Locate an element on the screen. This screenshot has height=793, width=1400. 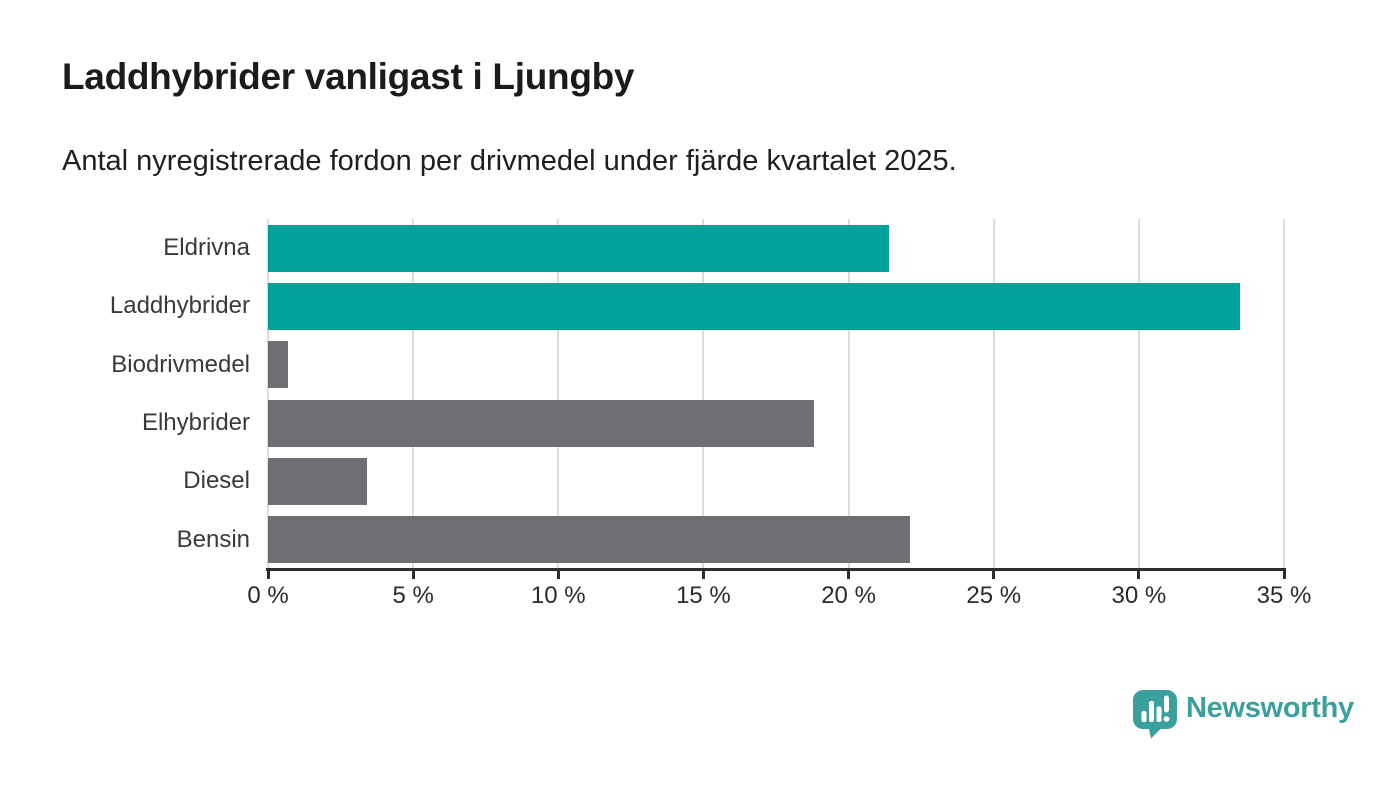
newsworthy-logo-icon is located at coordinates (1155, 714).